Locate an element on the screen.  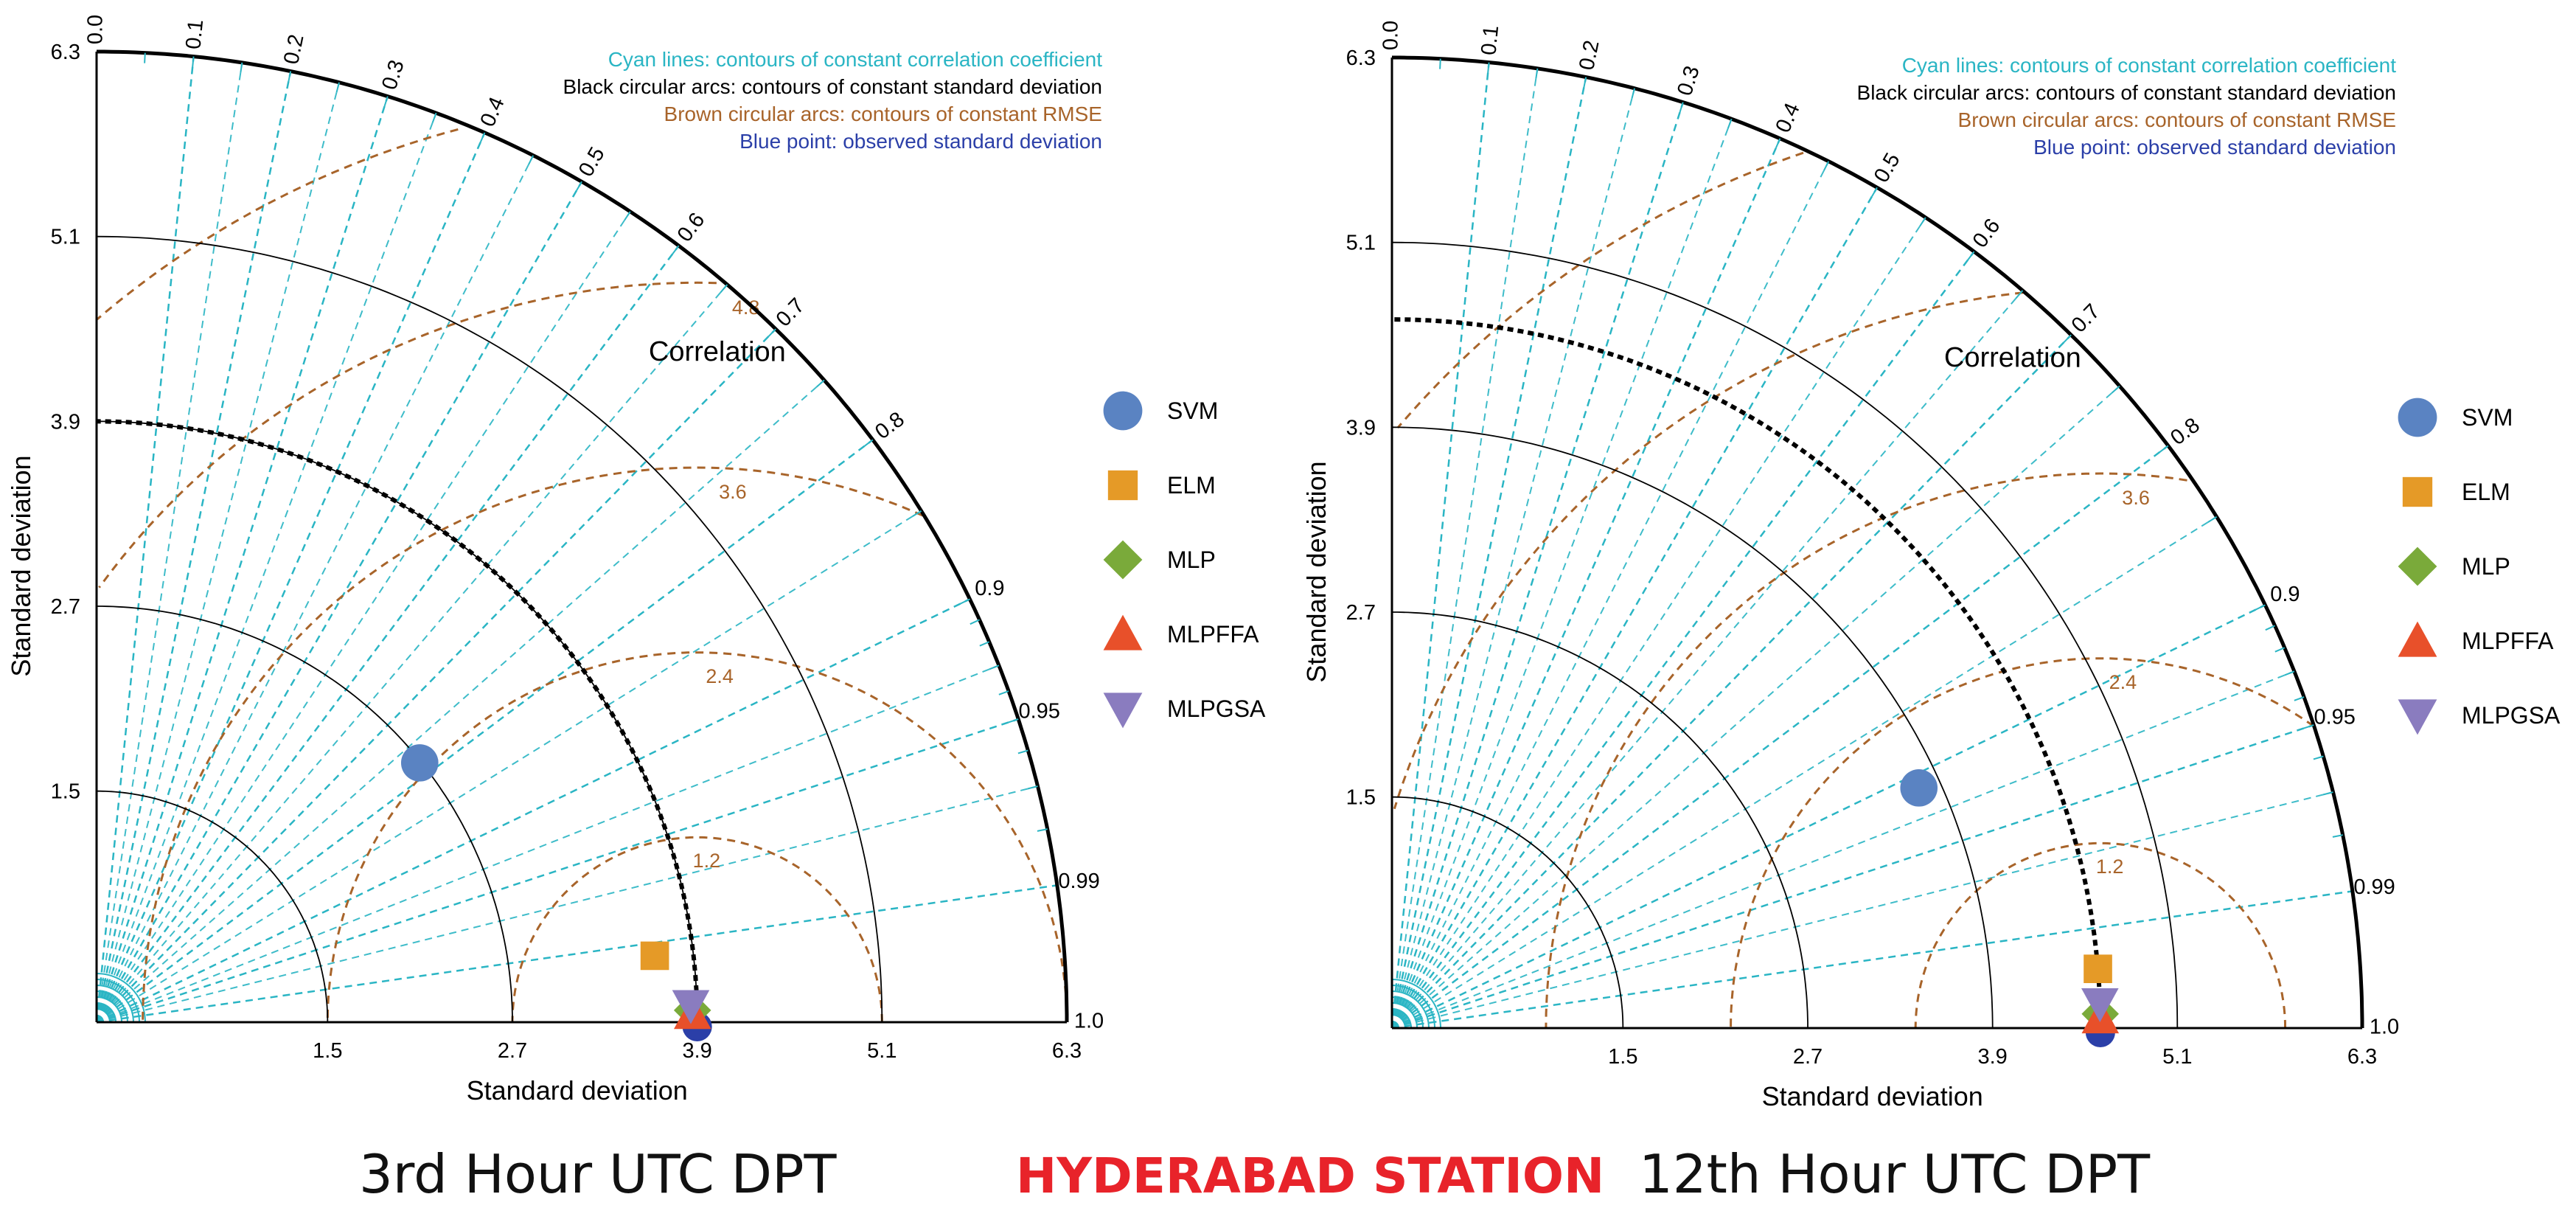
left-elm-marker is located at coordinates (654, 956).